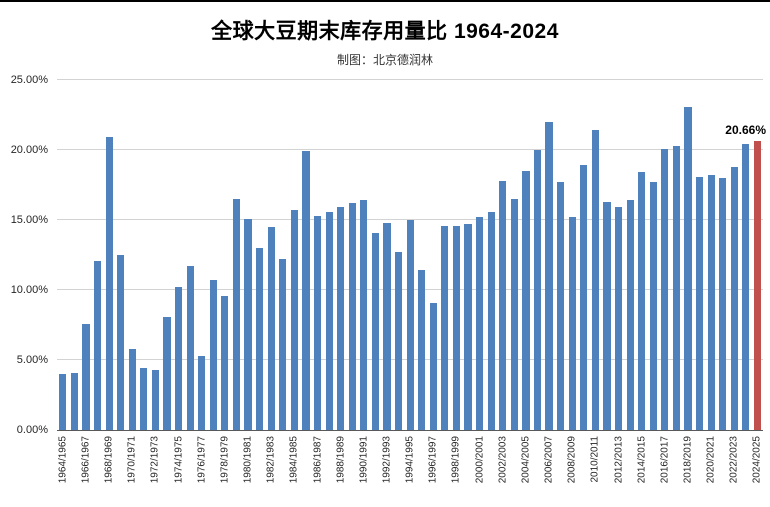 This screenshot has height=507, width=770. I want to click on bar-2016/2017, so click(665, 289).